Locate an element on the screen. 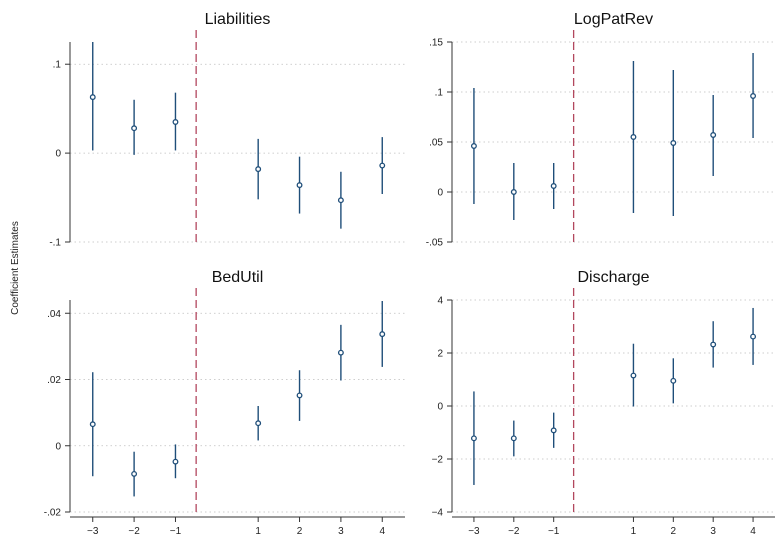  y-tick-label: .05 is located at coordinates (436, 143).